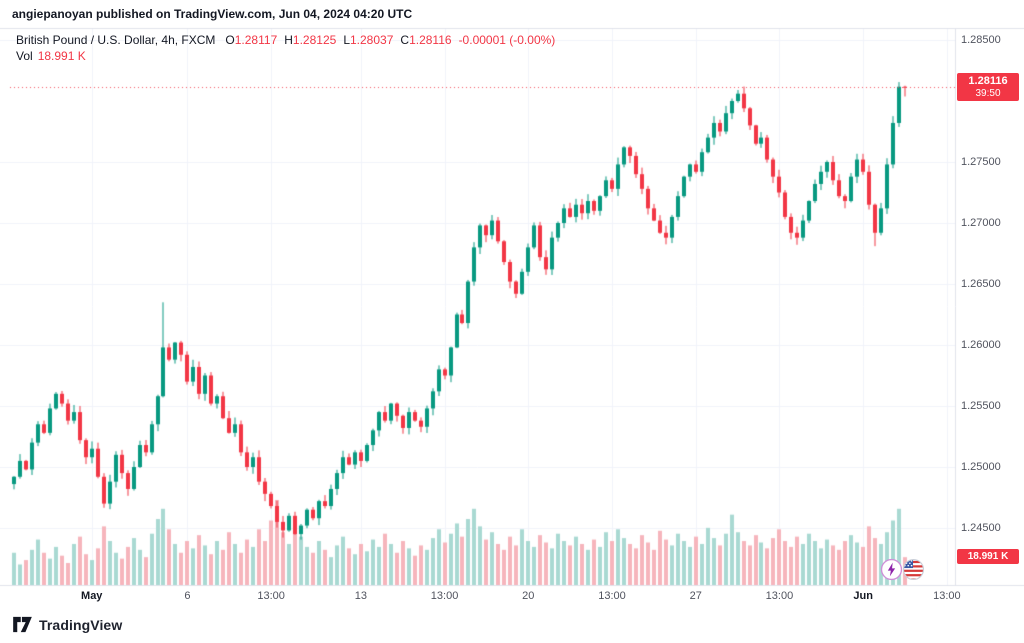 The width and height of the screenshot is (1024, 643). What do you see at coordinates (891, 569) in the screenshot?
I see `lightning-icon` at bounding box center [891, 569].